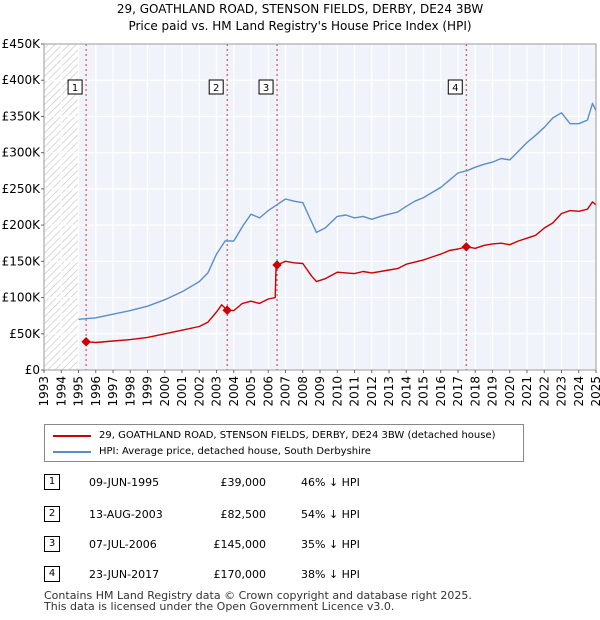 This screenshot has width=600, height=620. I want to click on sale-label-number: 2, so click(216, 88).